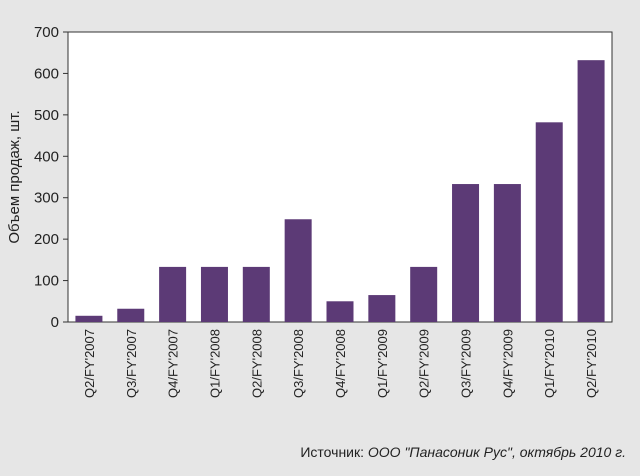 This screenshot has width=640, height=476. Describe the element at coordinates (46, 239) in the screenshot. I see `y-tick-label: 200` at that location.